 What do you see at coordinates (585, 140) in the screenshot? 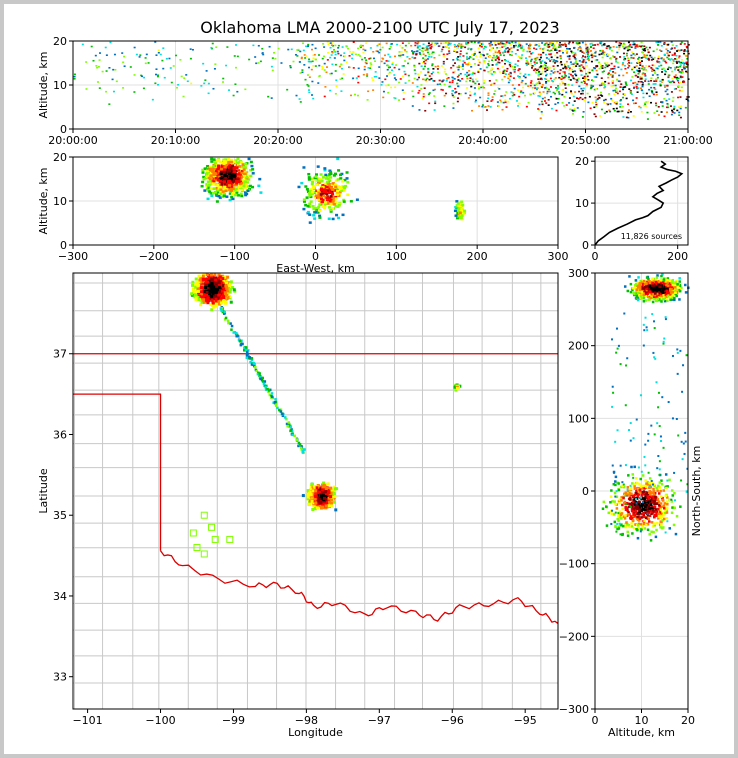
I see `x-tick-label: 20:50:00` at bounding box center [585, 140].